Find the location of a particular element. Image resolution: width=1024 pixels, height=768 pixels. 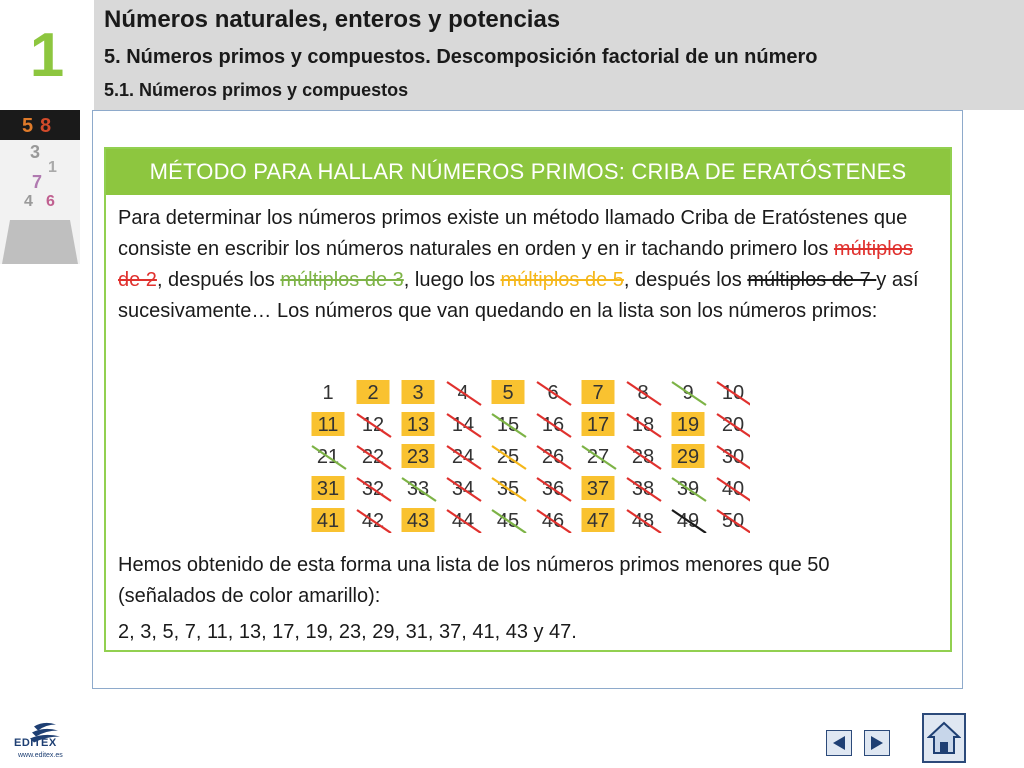

header-bar is located at coordinates (559, 55).